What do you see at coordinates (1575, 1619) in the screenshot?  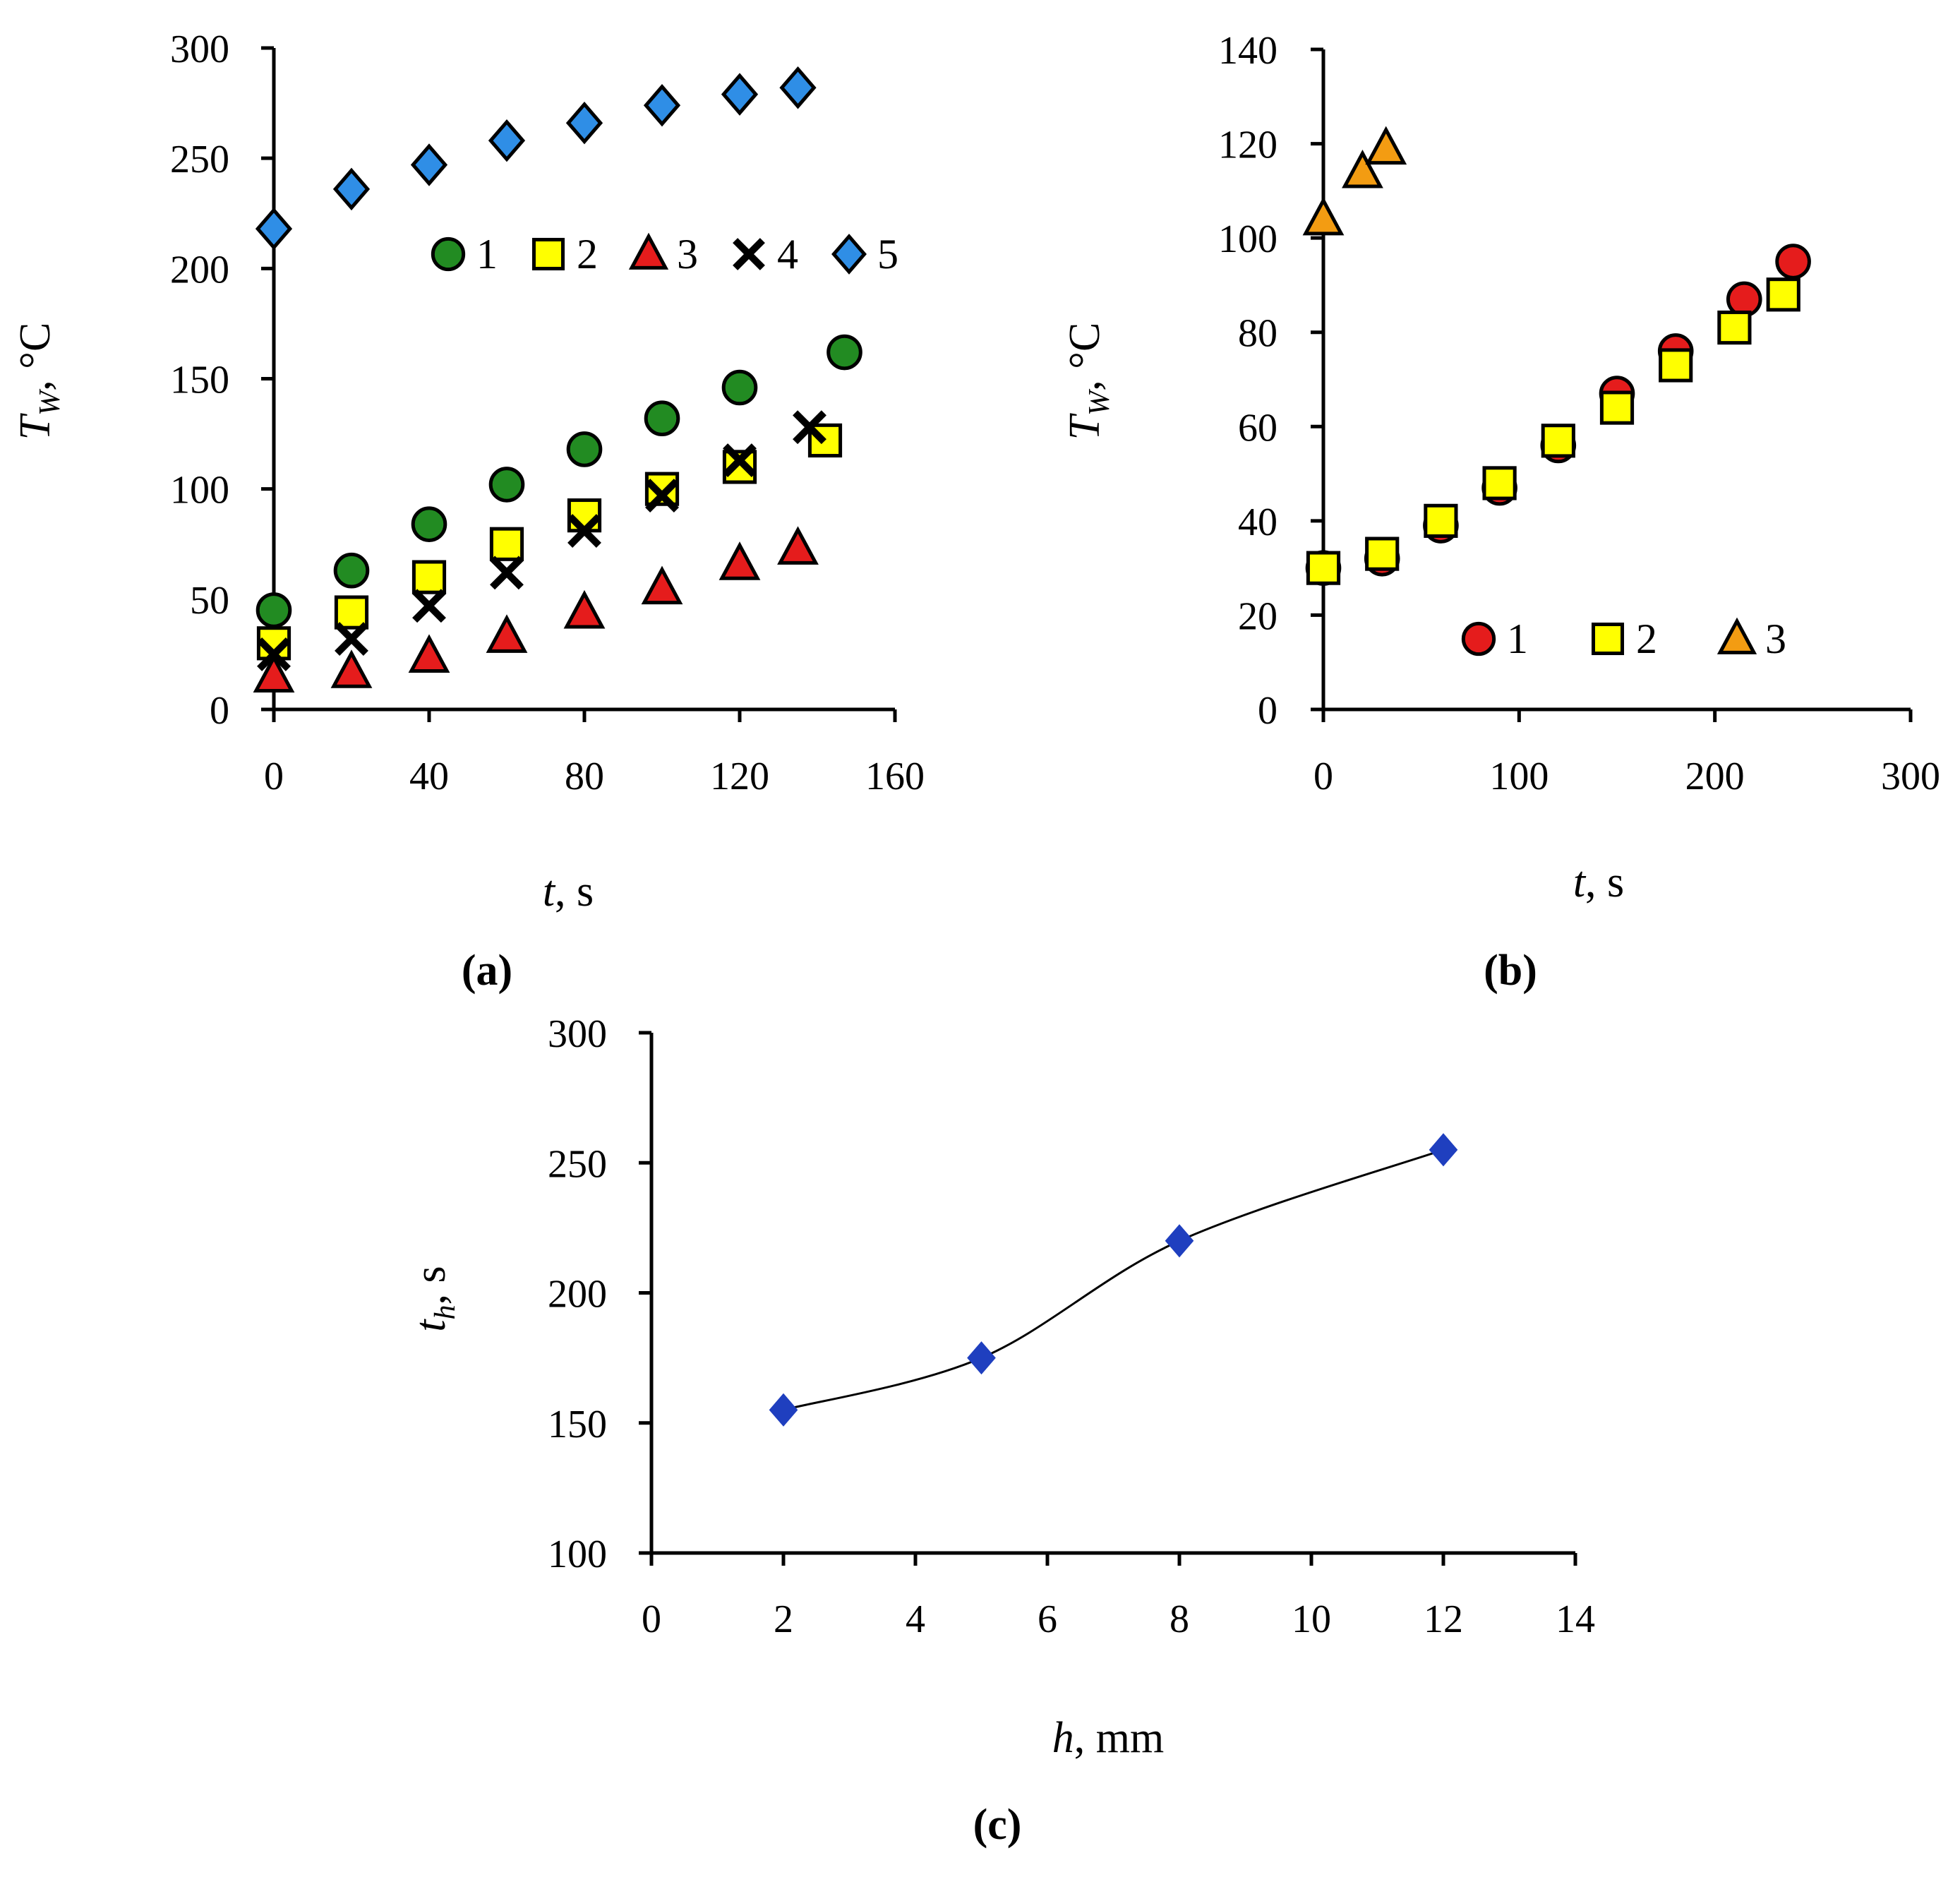 I see `panel-c-x-tick-label: 14` at bounding box center [1575, 1619].